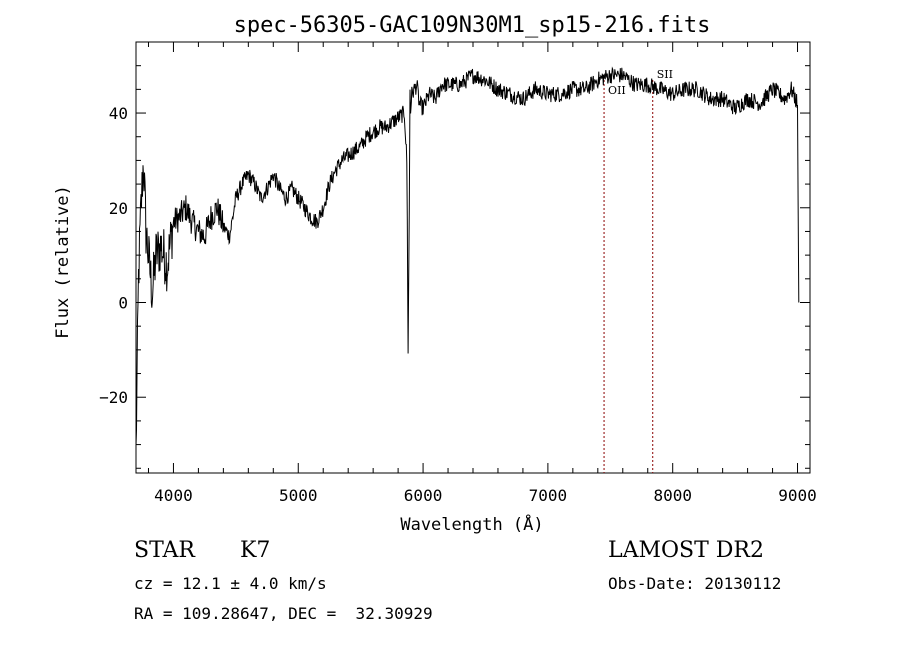 Image resolution: width=900 pixels, height=649 pixels. Describe the element at coordinates (118, 113) in the screenshot. I see `y-tick-label: 40` at that location.